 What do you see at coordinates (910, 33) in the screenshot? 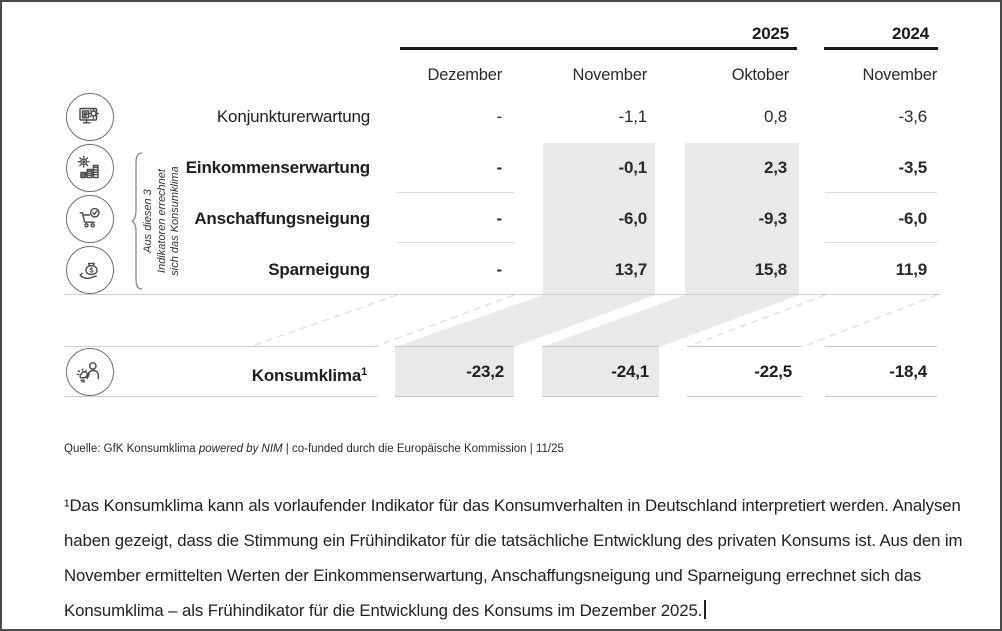
I see `year-header-2024: 2024` at bounding box center [910, 33].